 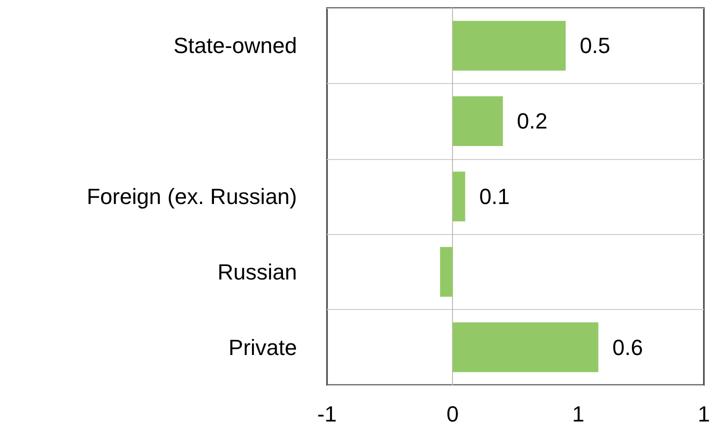 I want to click on x-tick-label: -1, so click(x=327, y=414).